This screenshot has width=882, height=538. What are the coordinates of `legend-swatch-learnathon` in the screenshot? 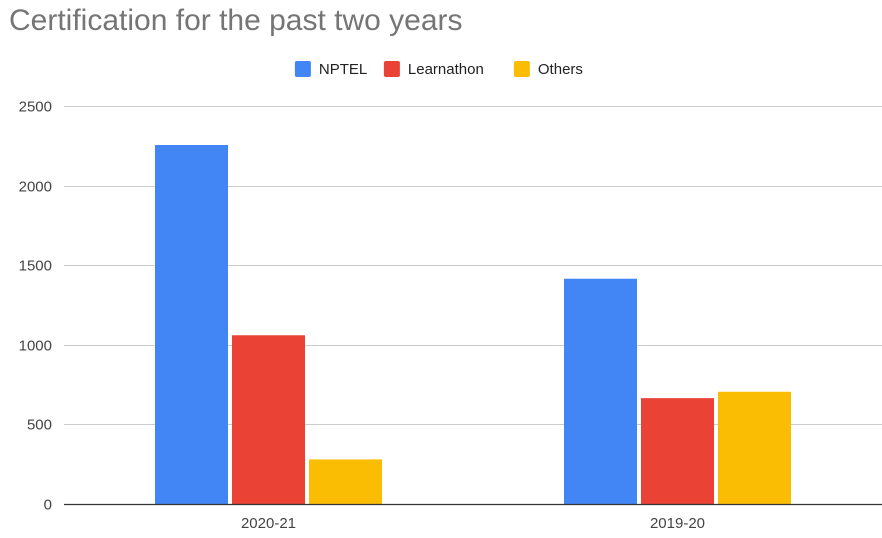 It's located at (391, 69).